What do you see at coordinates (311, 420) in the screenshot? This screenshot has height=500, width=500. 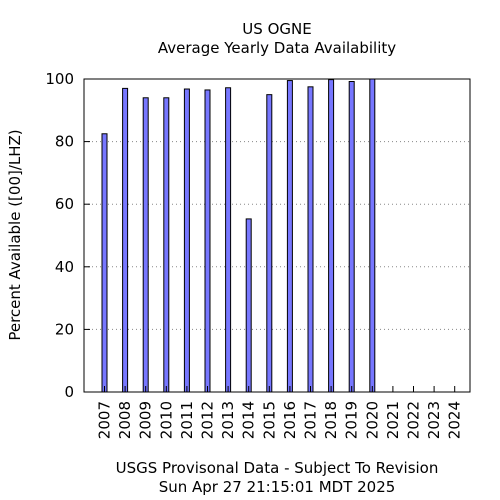 I see `x-tick-label: 2017` at bounding box center [311, 420].